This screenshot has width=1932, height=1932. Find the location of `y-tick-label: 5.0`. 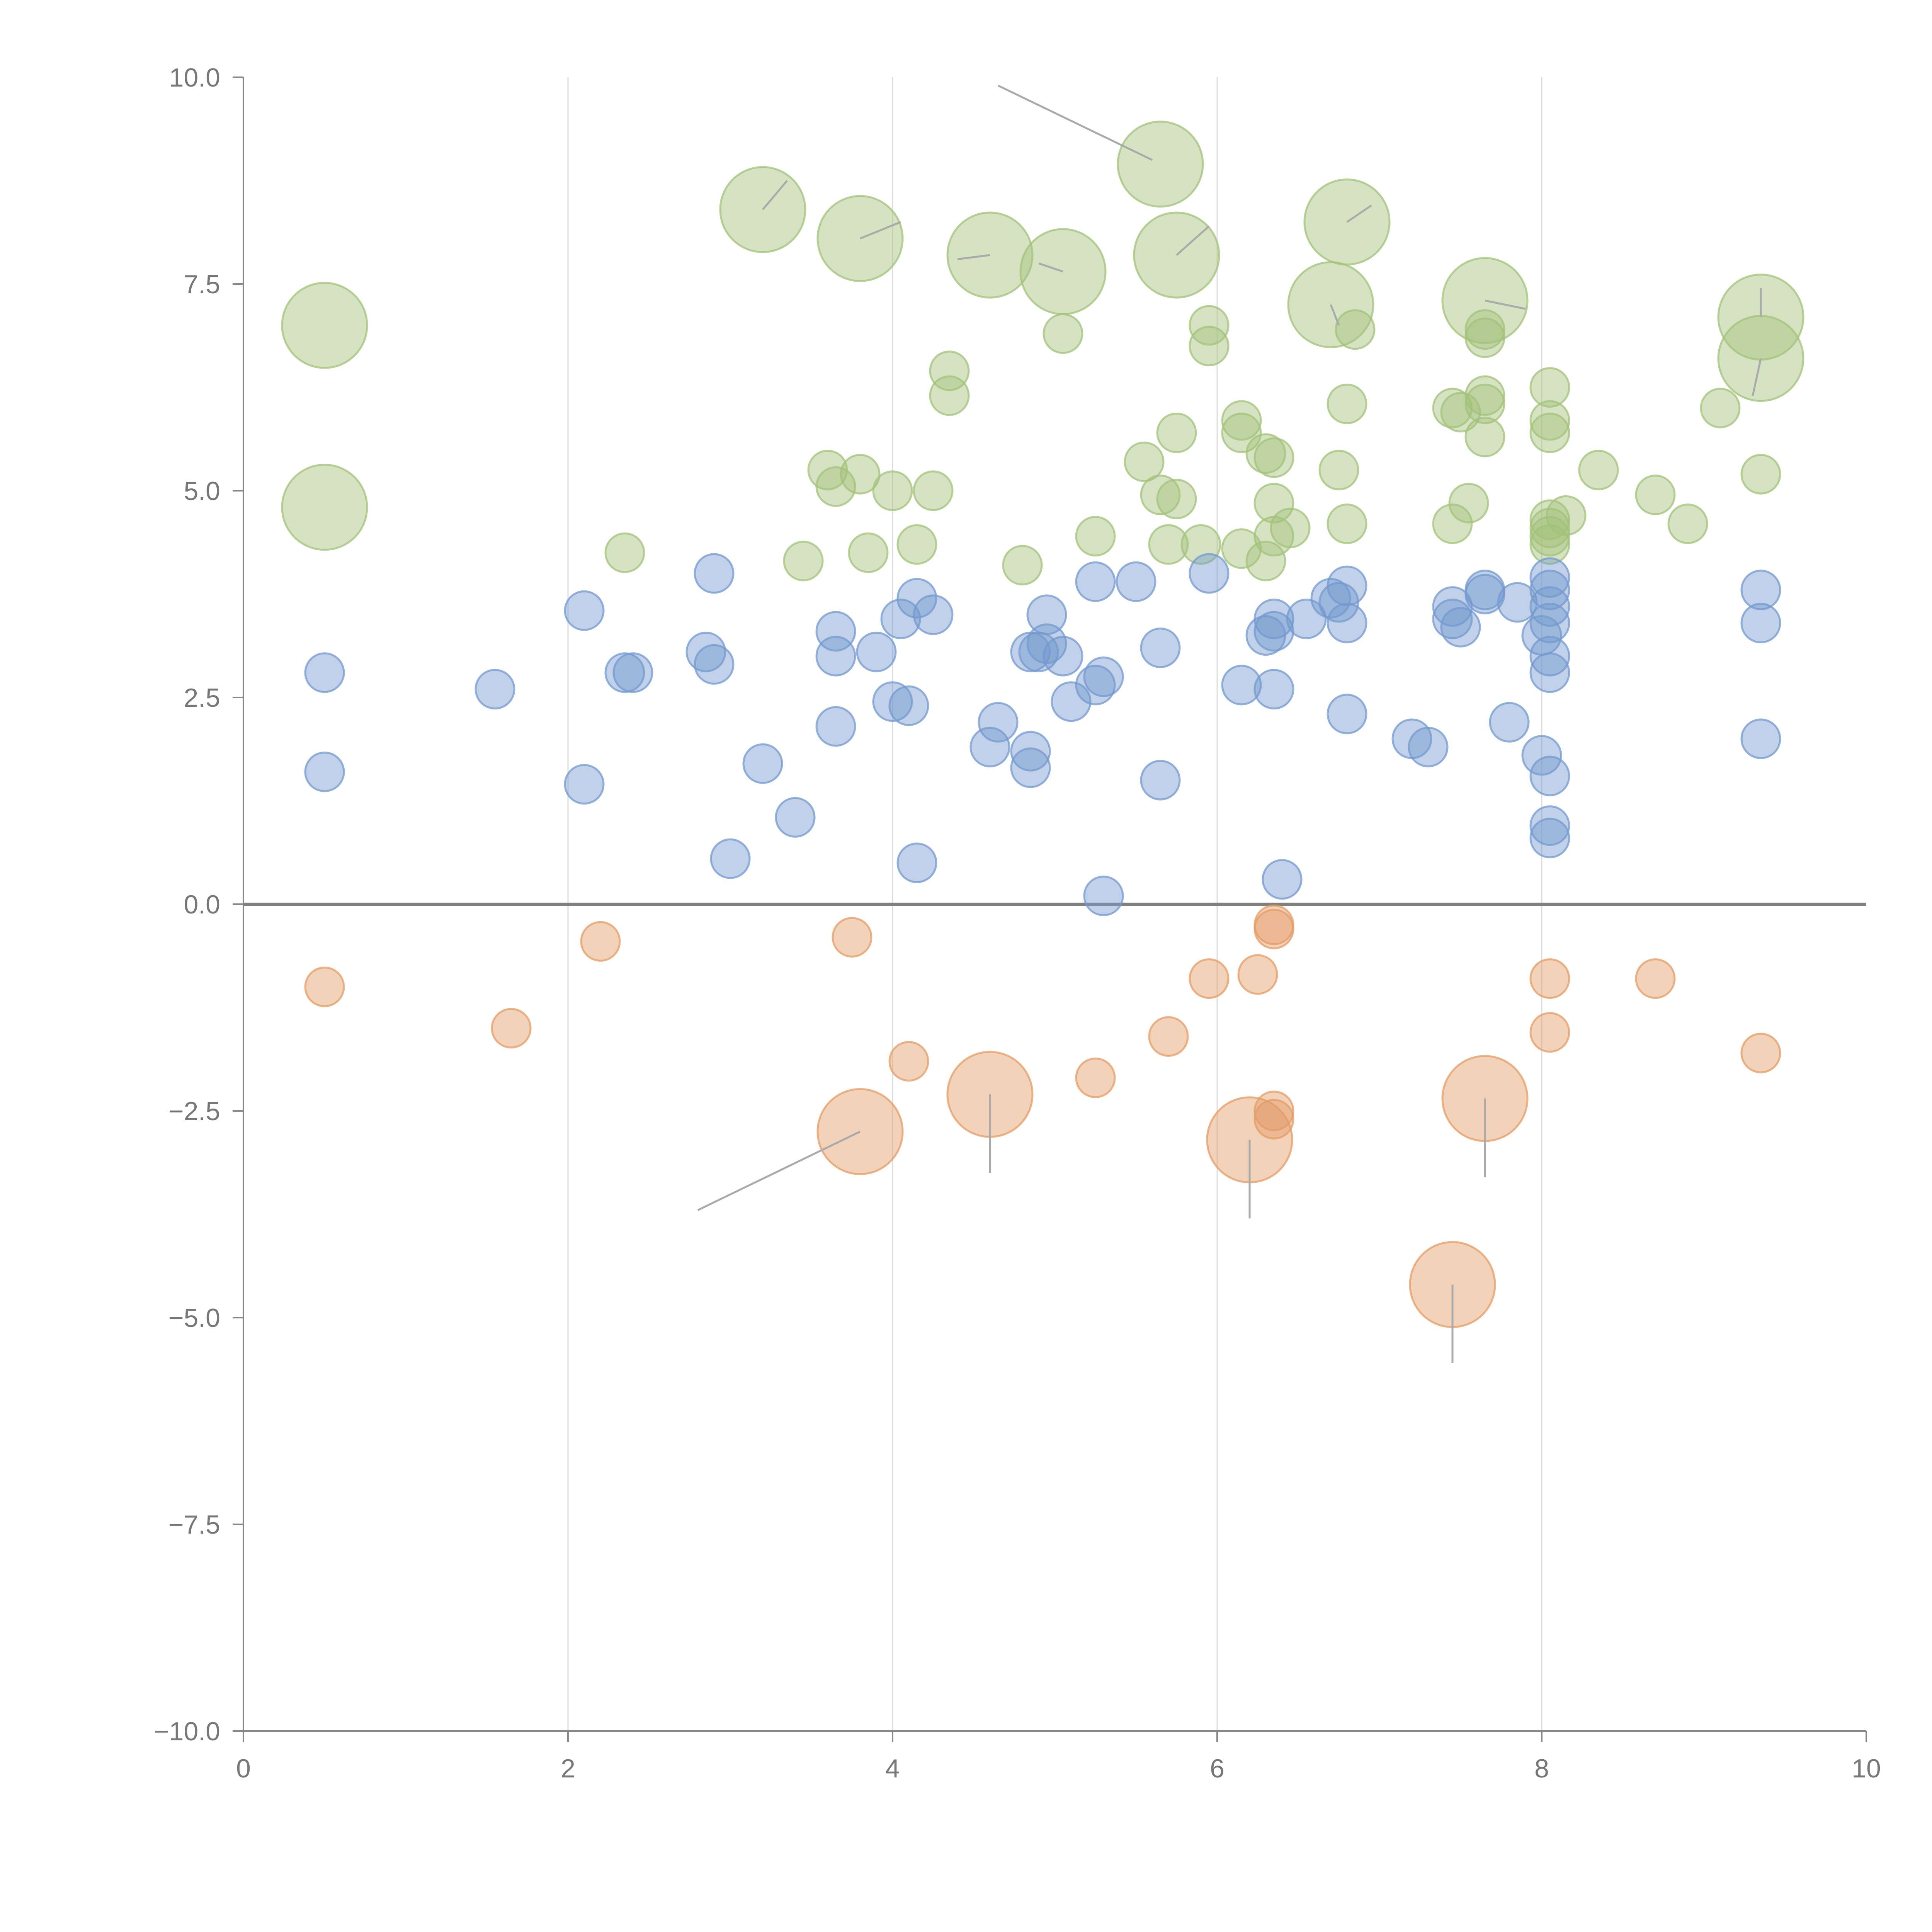

y-tick-label: 5.0 is located at coordinates (202, 491).